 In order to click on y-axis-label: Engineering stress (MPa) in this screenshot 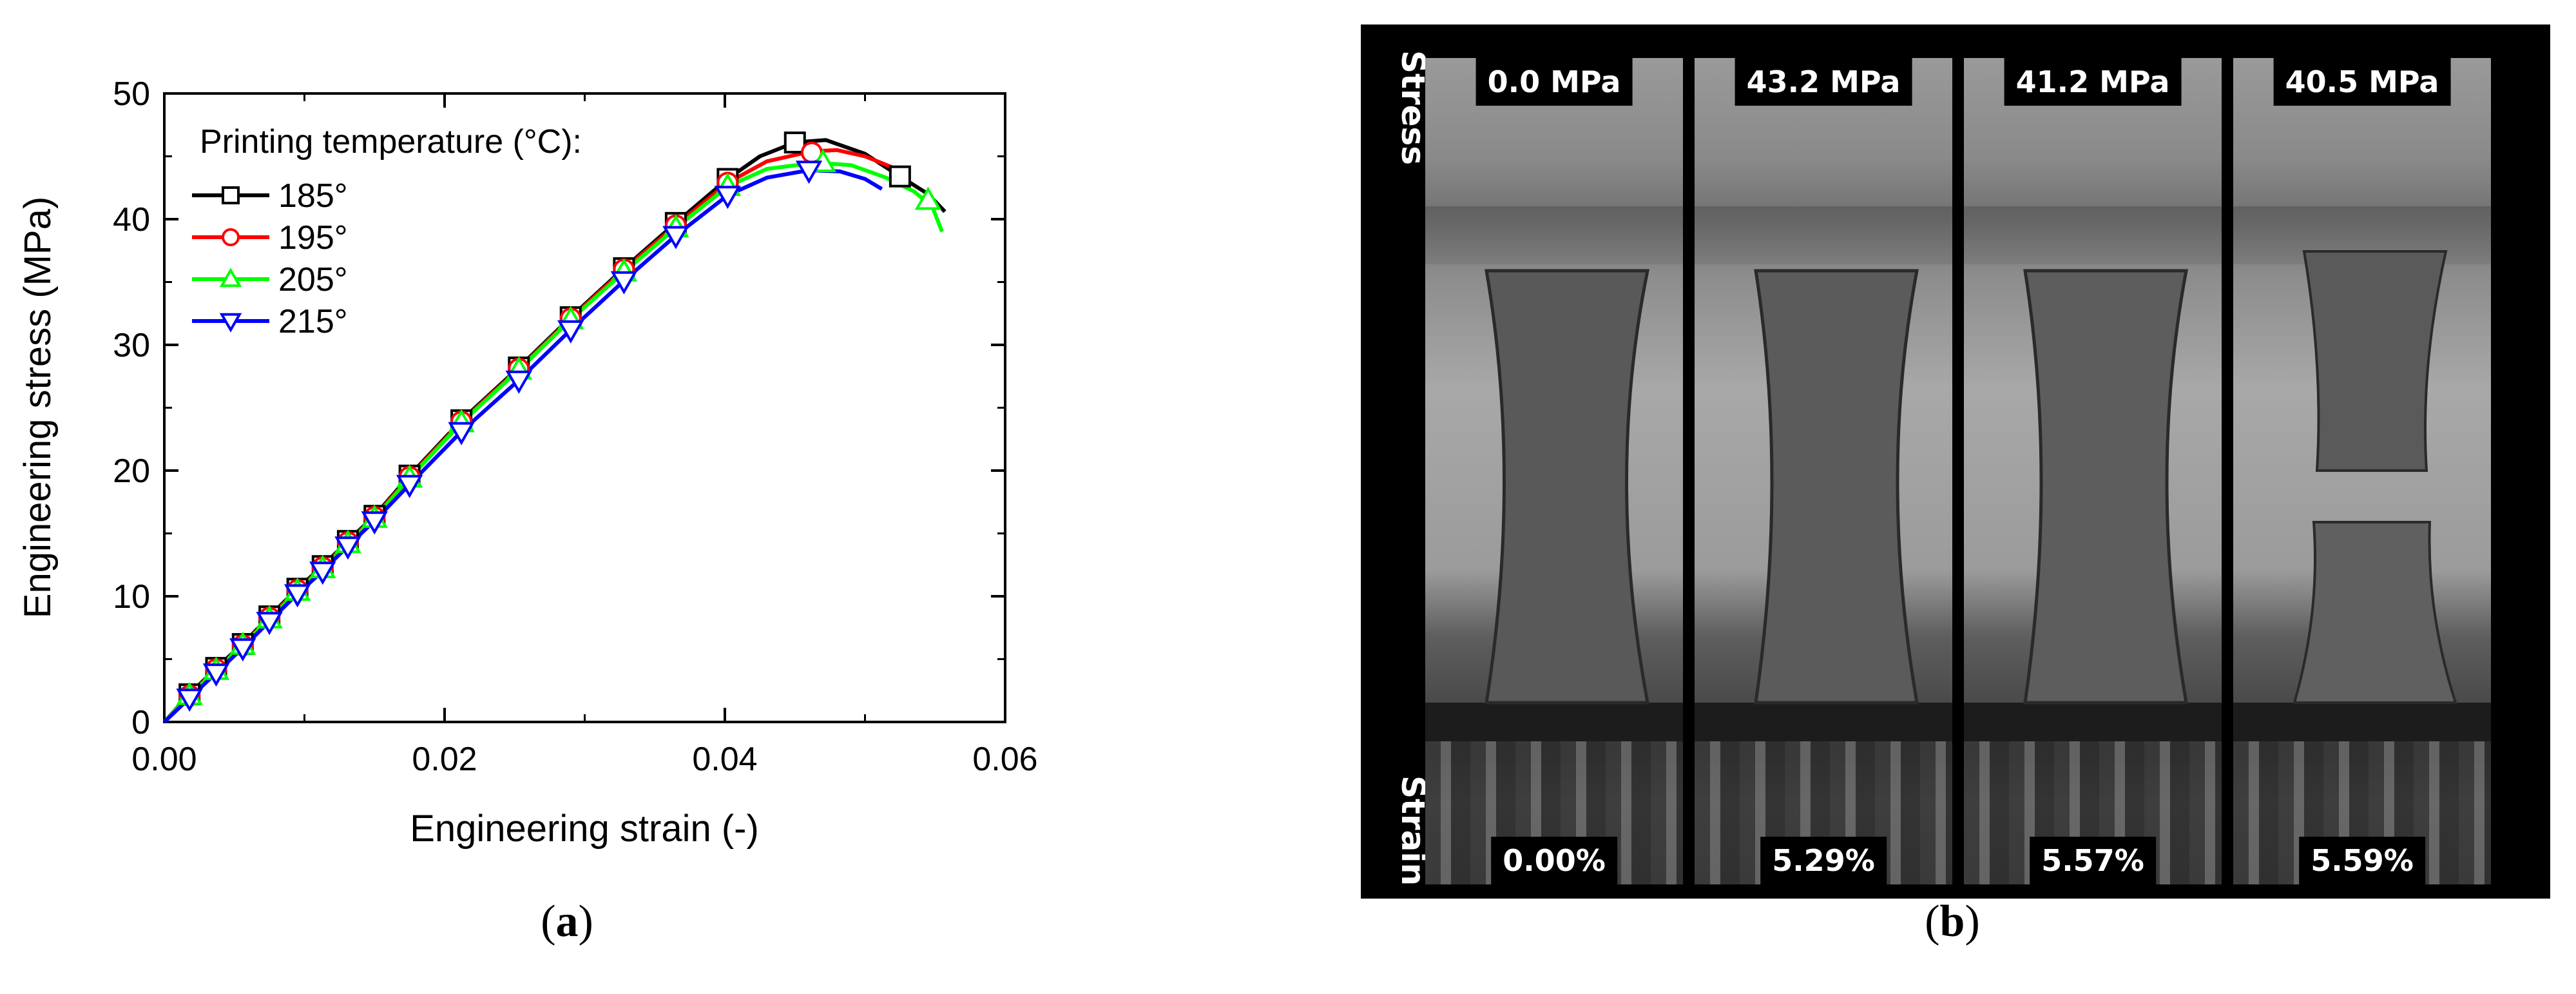, I will do `click(38, 407)`.